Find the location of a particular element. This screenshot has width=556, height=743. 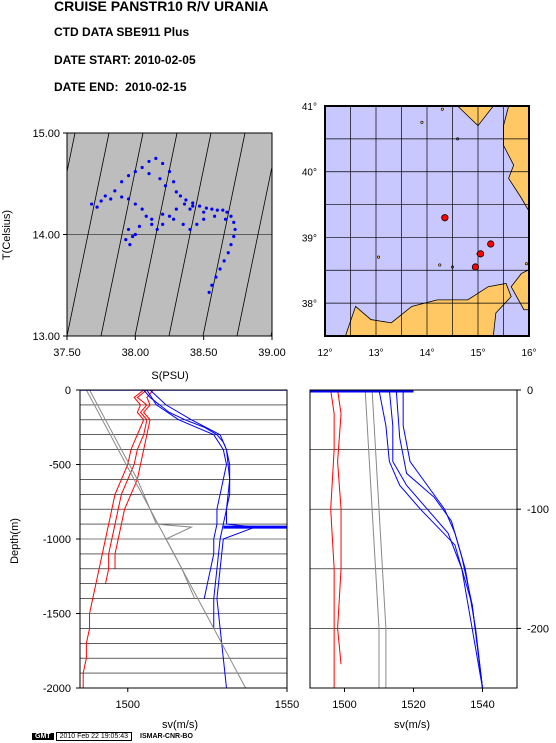

profile-y-tick-label: -1500 is located at coordinates (57, 615).